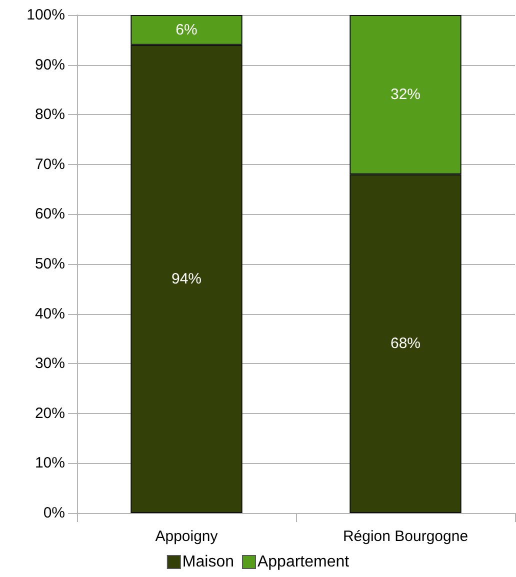  I want to click on y-tick-label: 30%, so click(49, 363).